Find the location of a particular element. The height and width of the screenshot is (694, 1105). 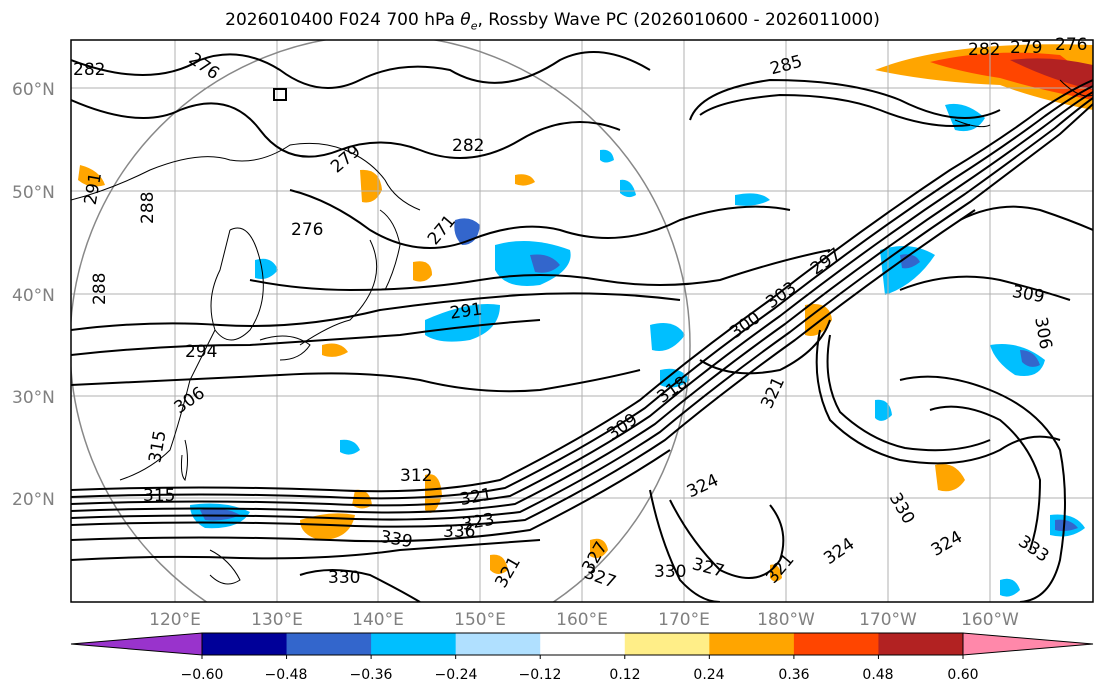

lat-tick: 50°N is located at coordinates (33, 193).